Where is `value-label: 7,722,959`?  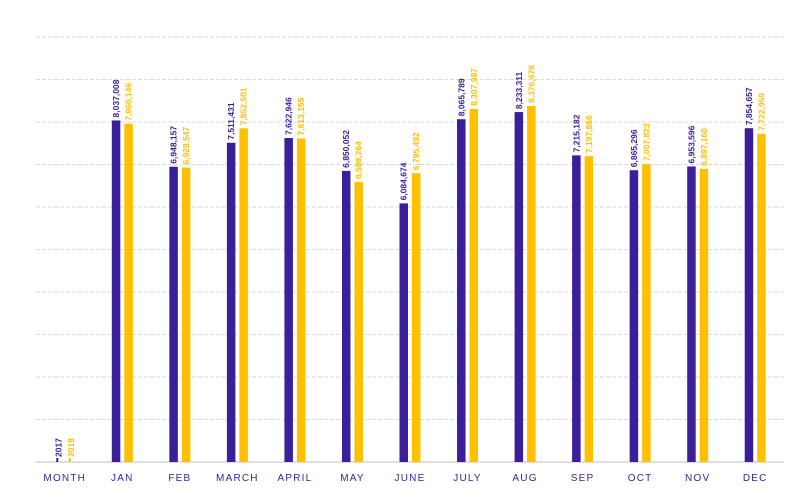 value-label: 7,722,959 is located at coordinates (761, 112).